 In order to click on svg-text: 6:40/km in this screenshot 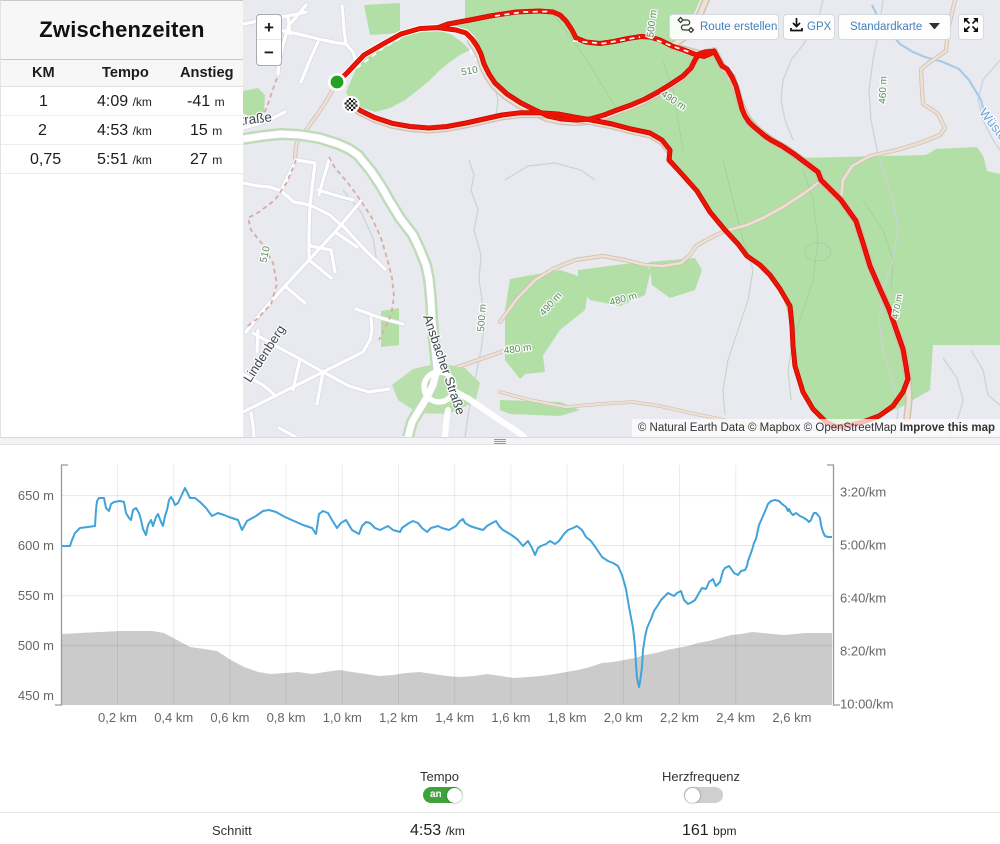, I will do `click(863, 598)`.